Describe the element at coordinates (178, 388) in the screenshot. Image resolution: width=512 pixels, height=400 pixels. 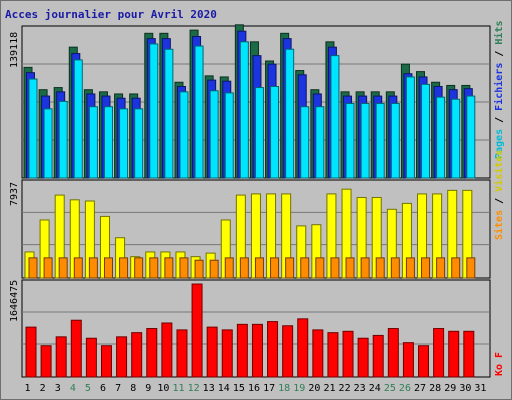
I see `x-tick-label-11: 11` at that location.